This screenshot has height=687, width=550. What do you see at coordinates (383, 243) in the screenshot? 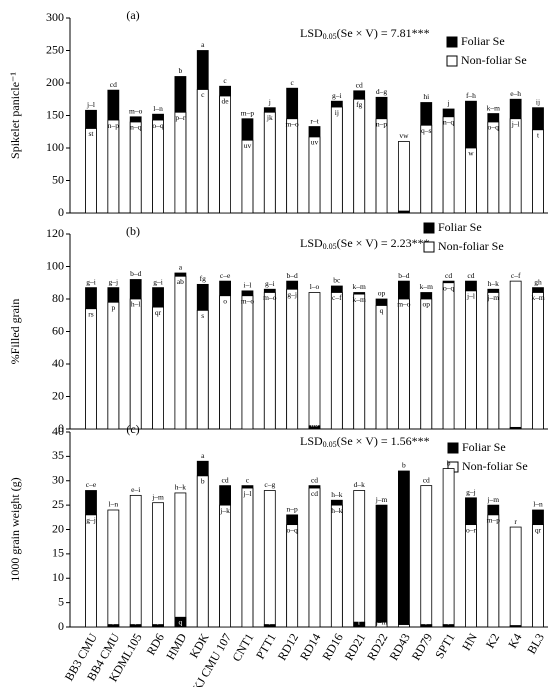
I see `lsd-rest: (Se × V) = 2.23***` at bounding box center [383, 243].